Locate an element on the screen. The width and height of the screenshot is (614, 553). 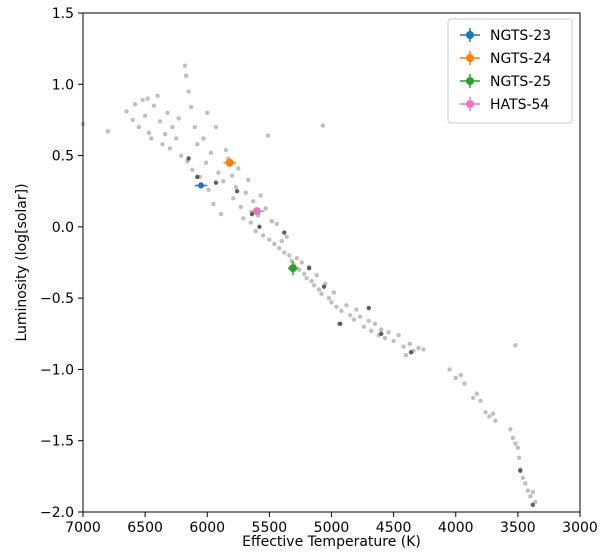
legend-label: HATS-54 is located at coordinates (519, 105).